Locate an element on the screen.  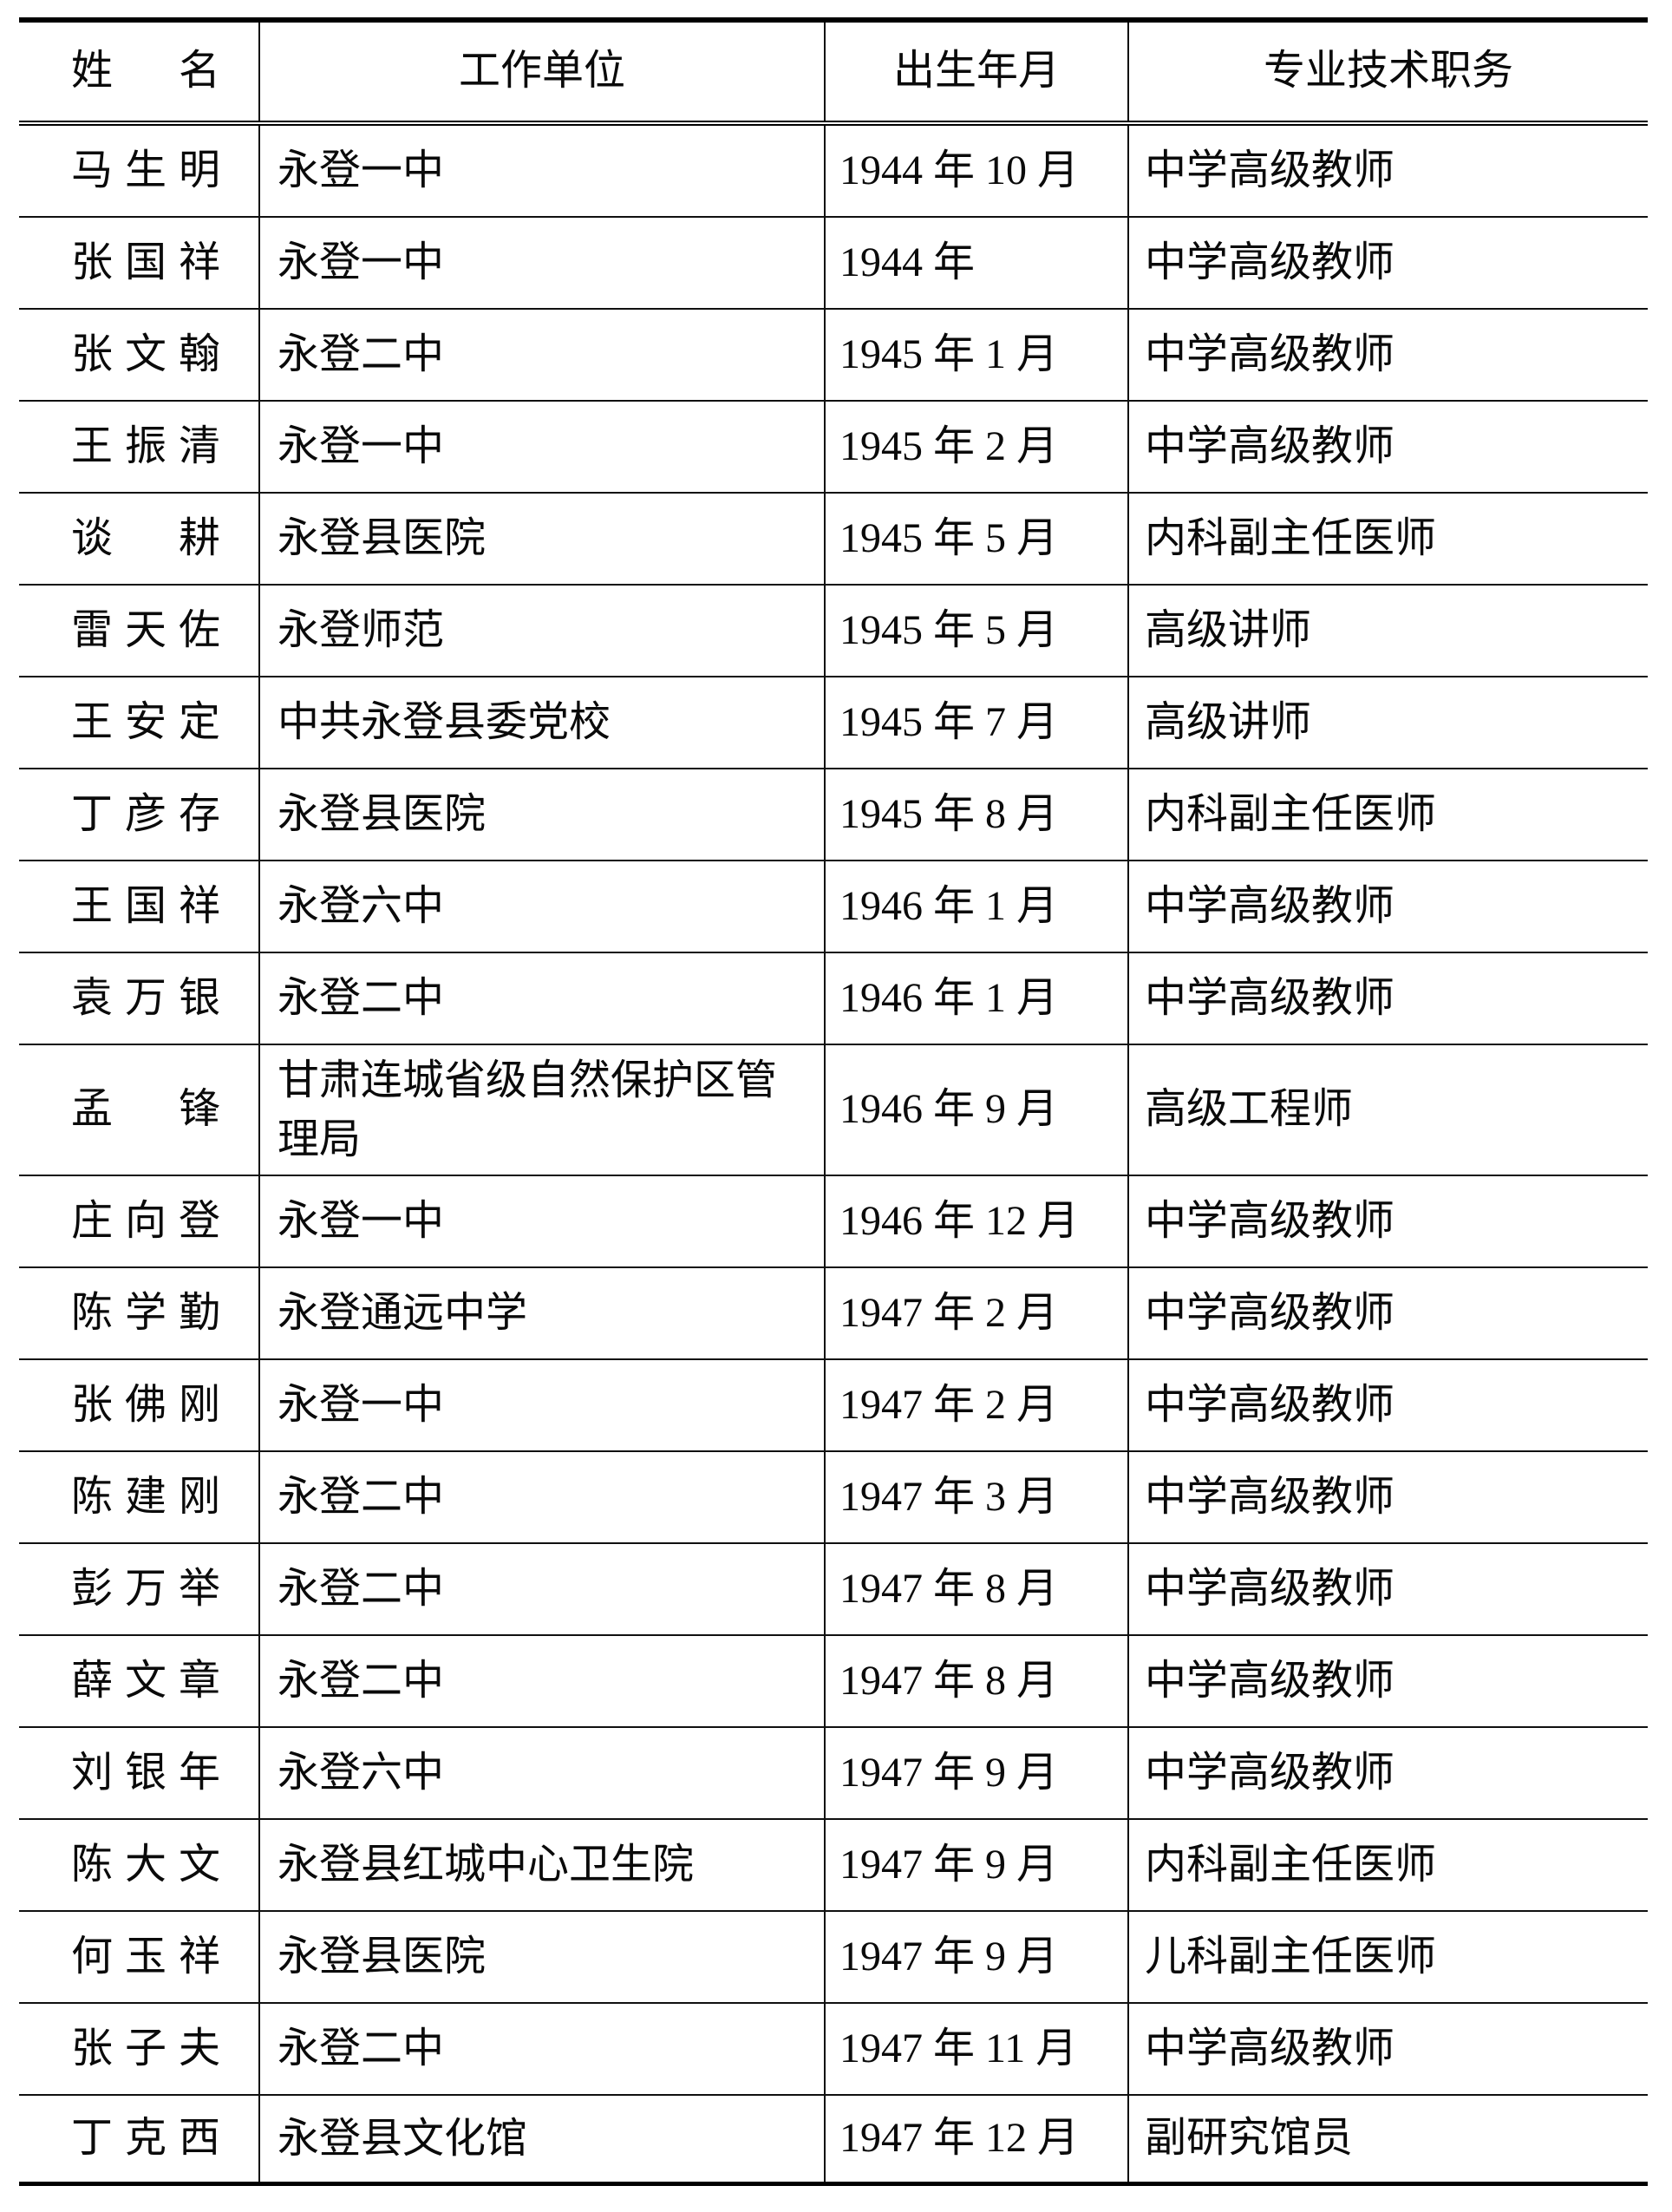
title-cell: 儿科副主任医师 is located at coordinates (1387, 1957).